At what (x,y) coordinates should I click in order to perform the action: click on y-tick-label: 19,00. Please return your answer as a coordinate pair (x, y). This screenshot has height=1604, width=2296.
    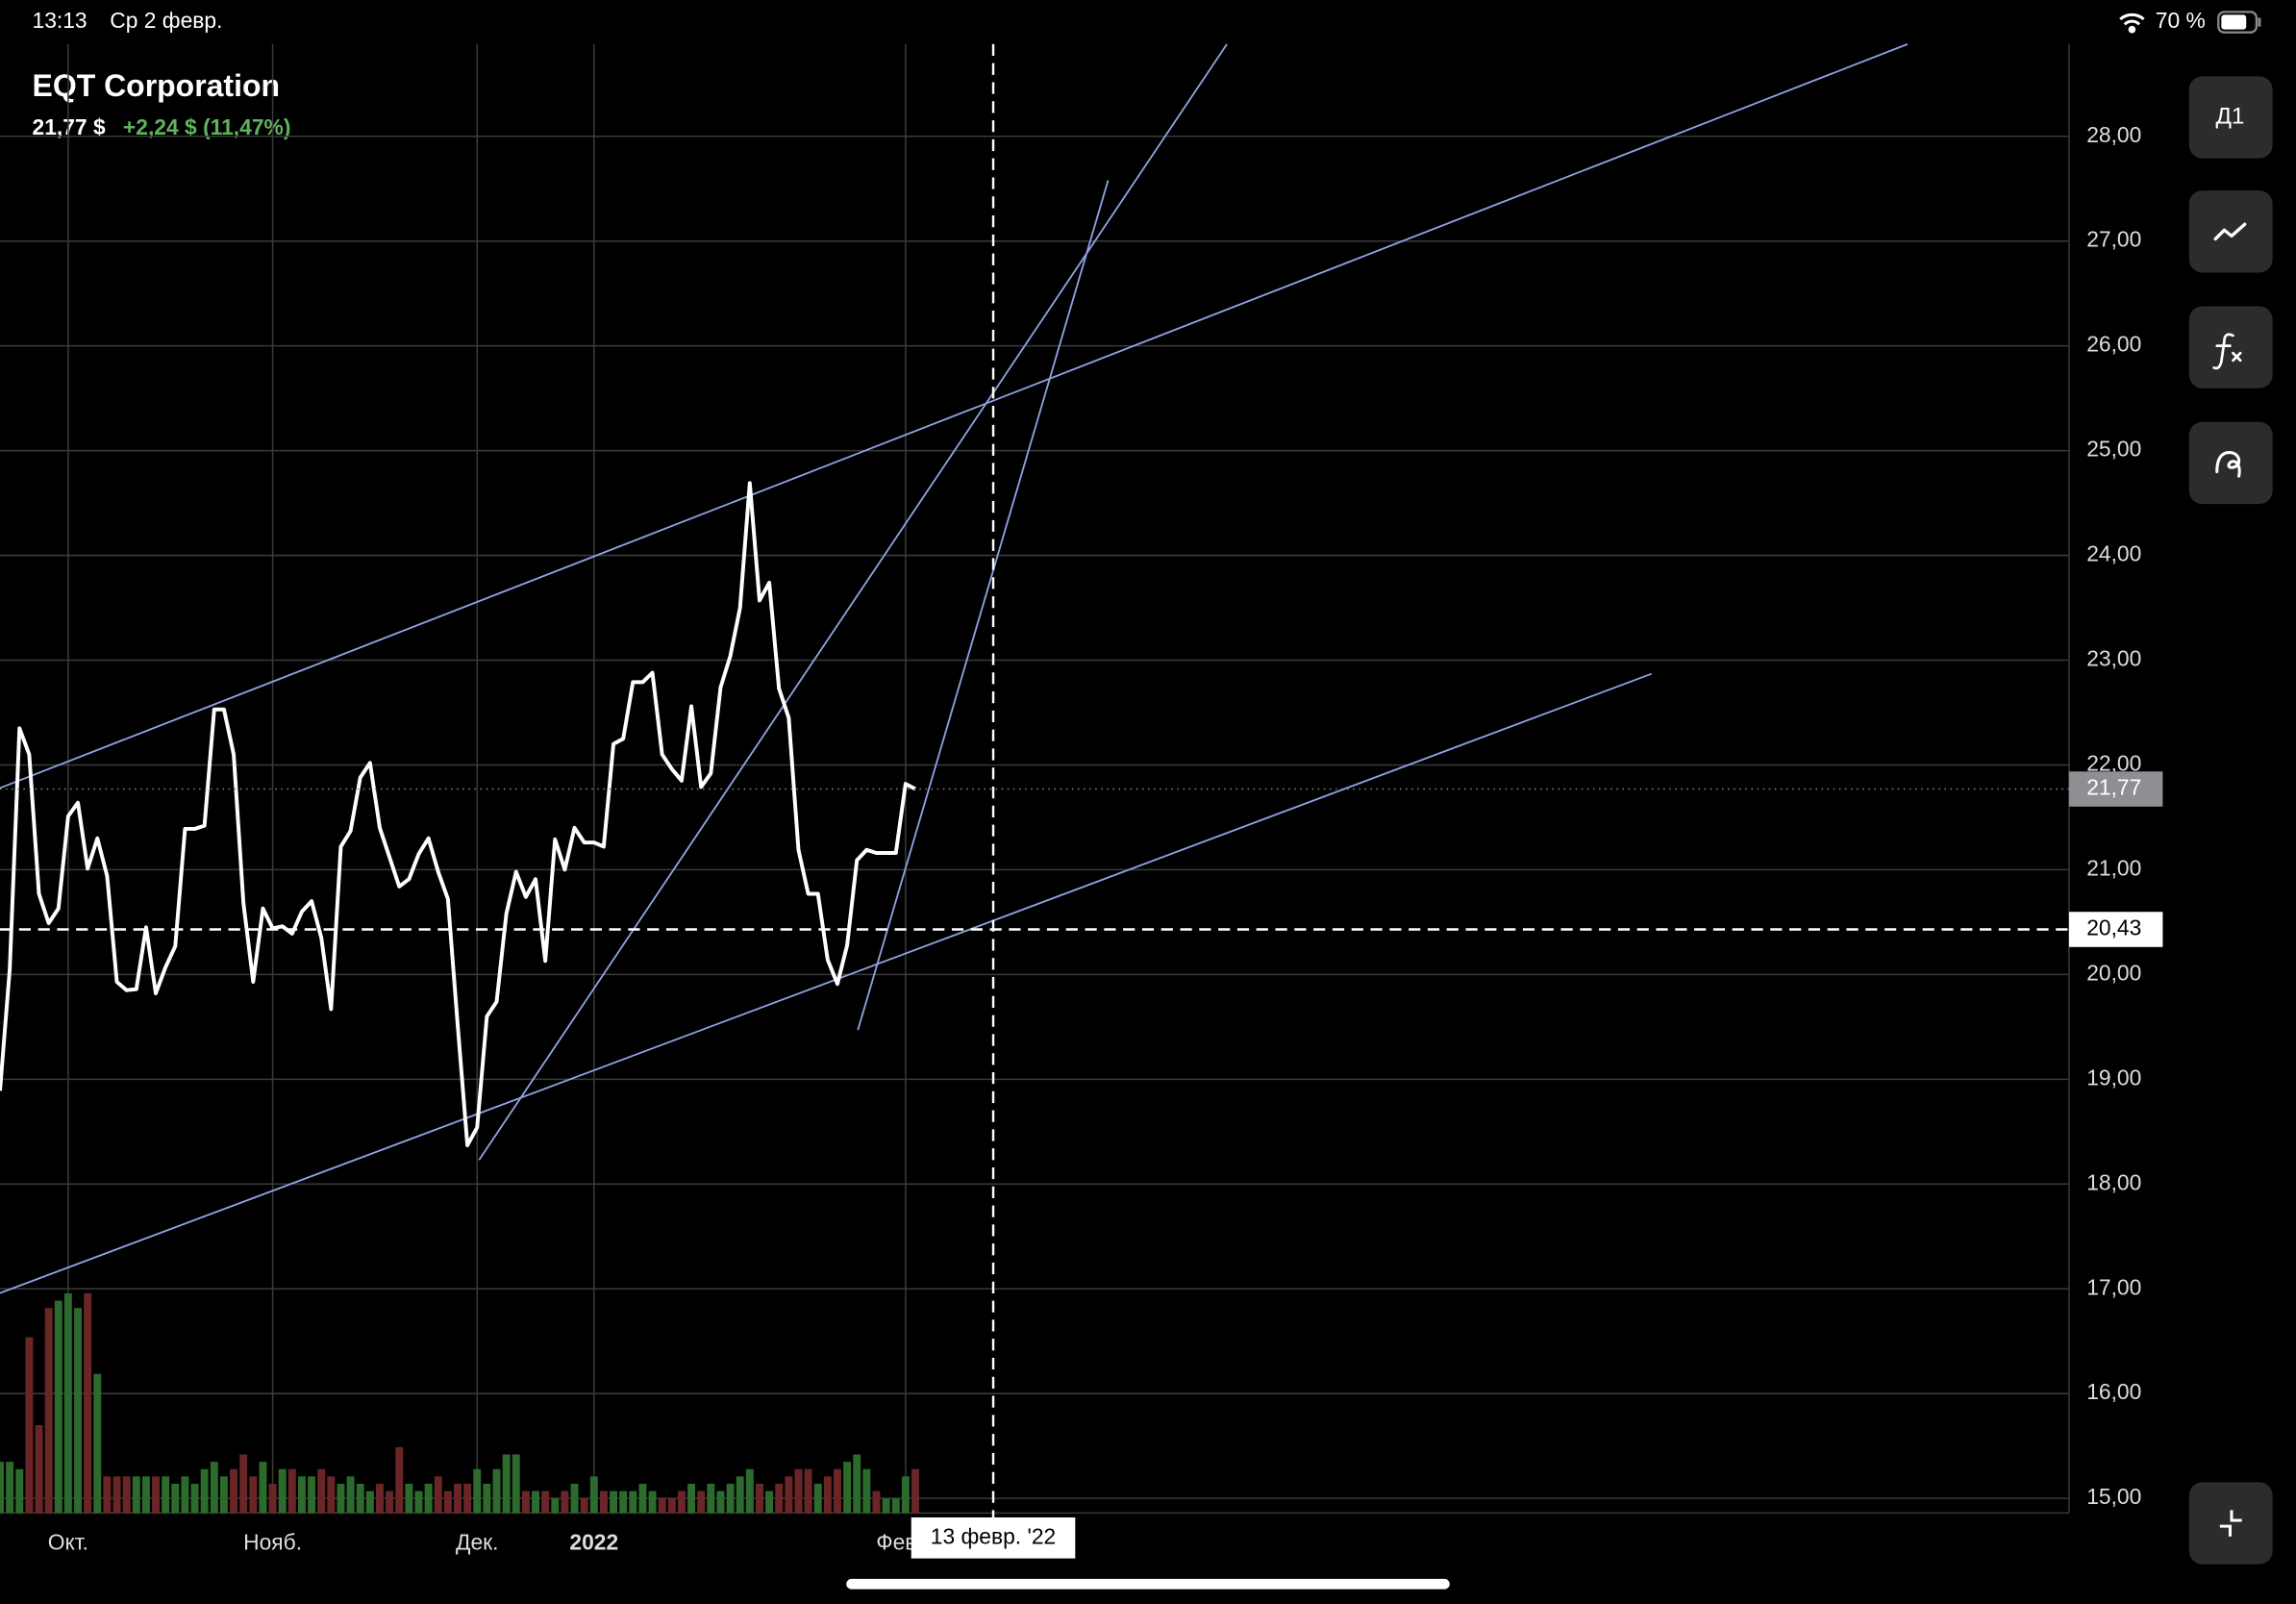
    Looking at the image, I should click on (2113, 1077).